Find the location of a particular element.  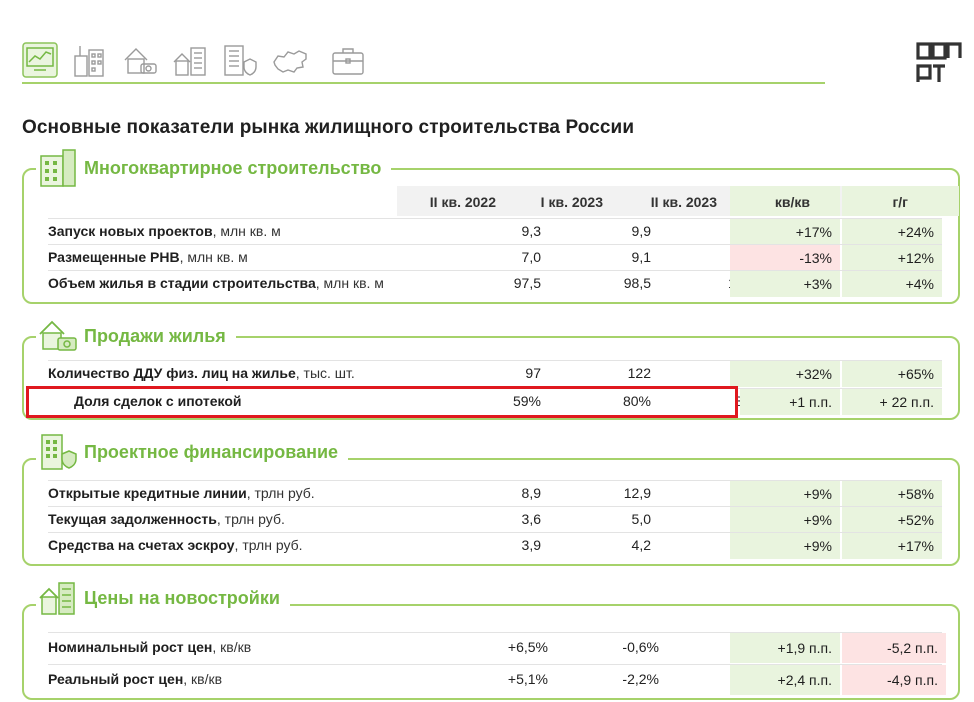

cell-q2-2022: +6,5% is located at coordinates (527, 647).